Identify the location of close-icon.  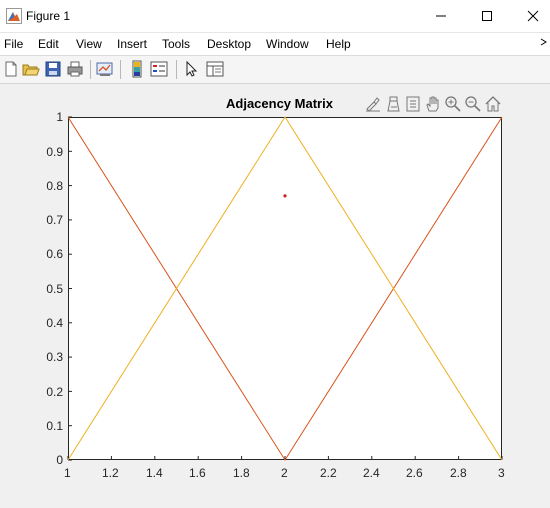
(533, 16).